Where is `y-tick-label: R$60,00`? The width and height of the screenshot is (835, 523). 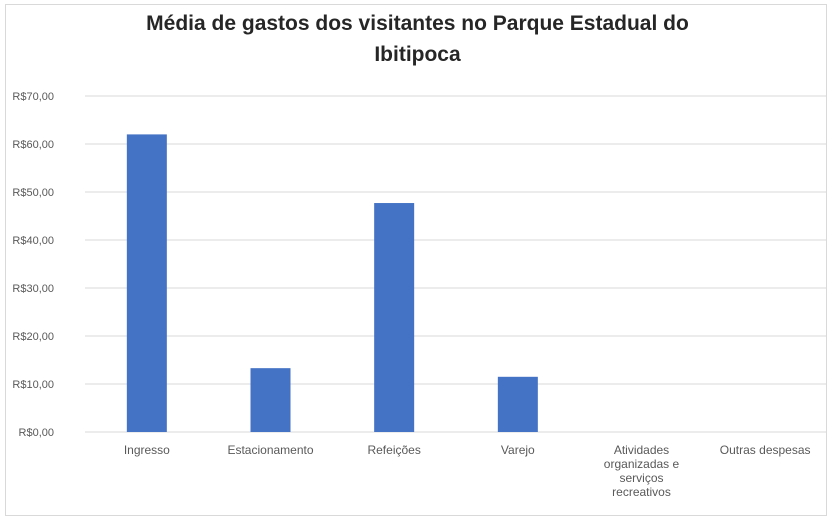
y-tick-label: R$60,00 is located at coordinates (33, 145).